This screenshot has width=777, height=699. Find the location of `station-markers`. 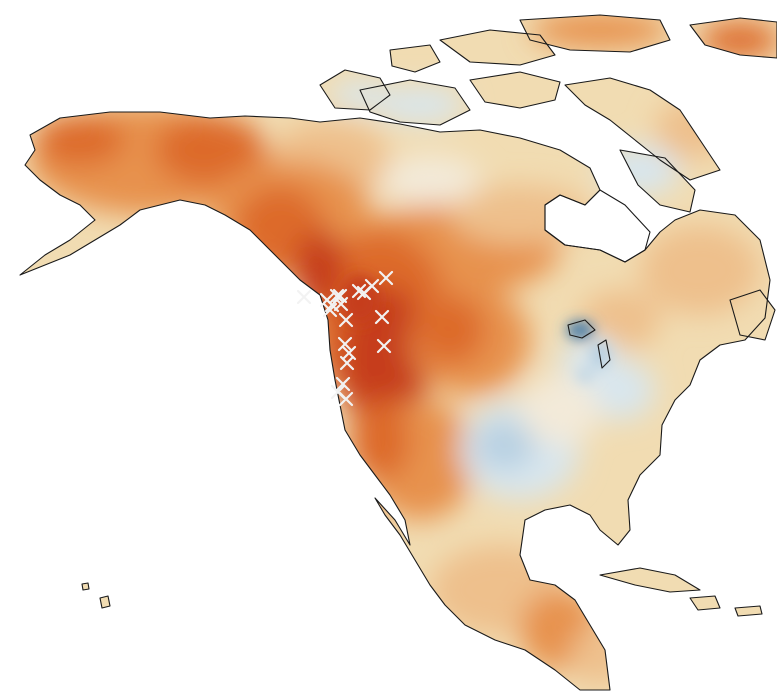

station-markers is located at coordinates (345, 338).